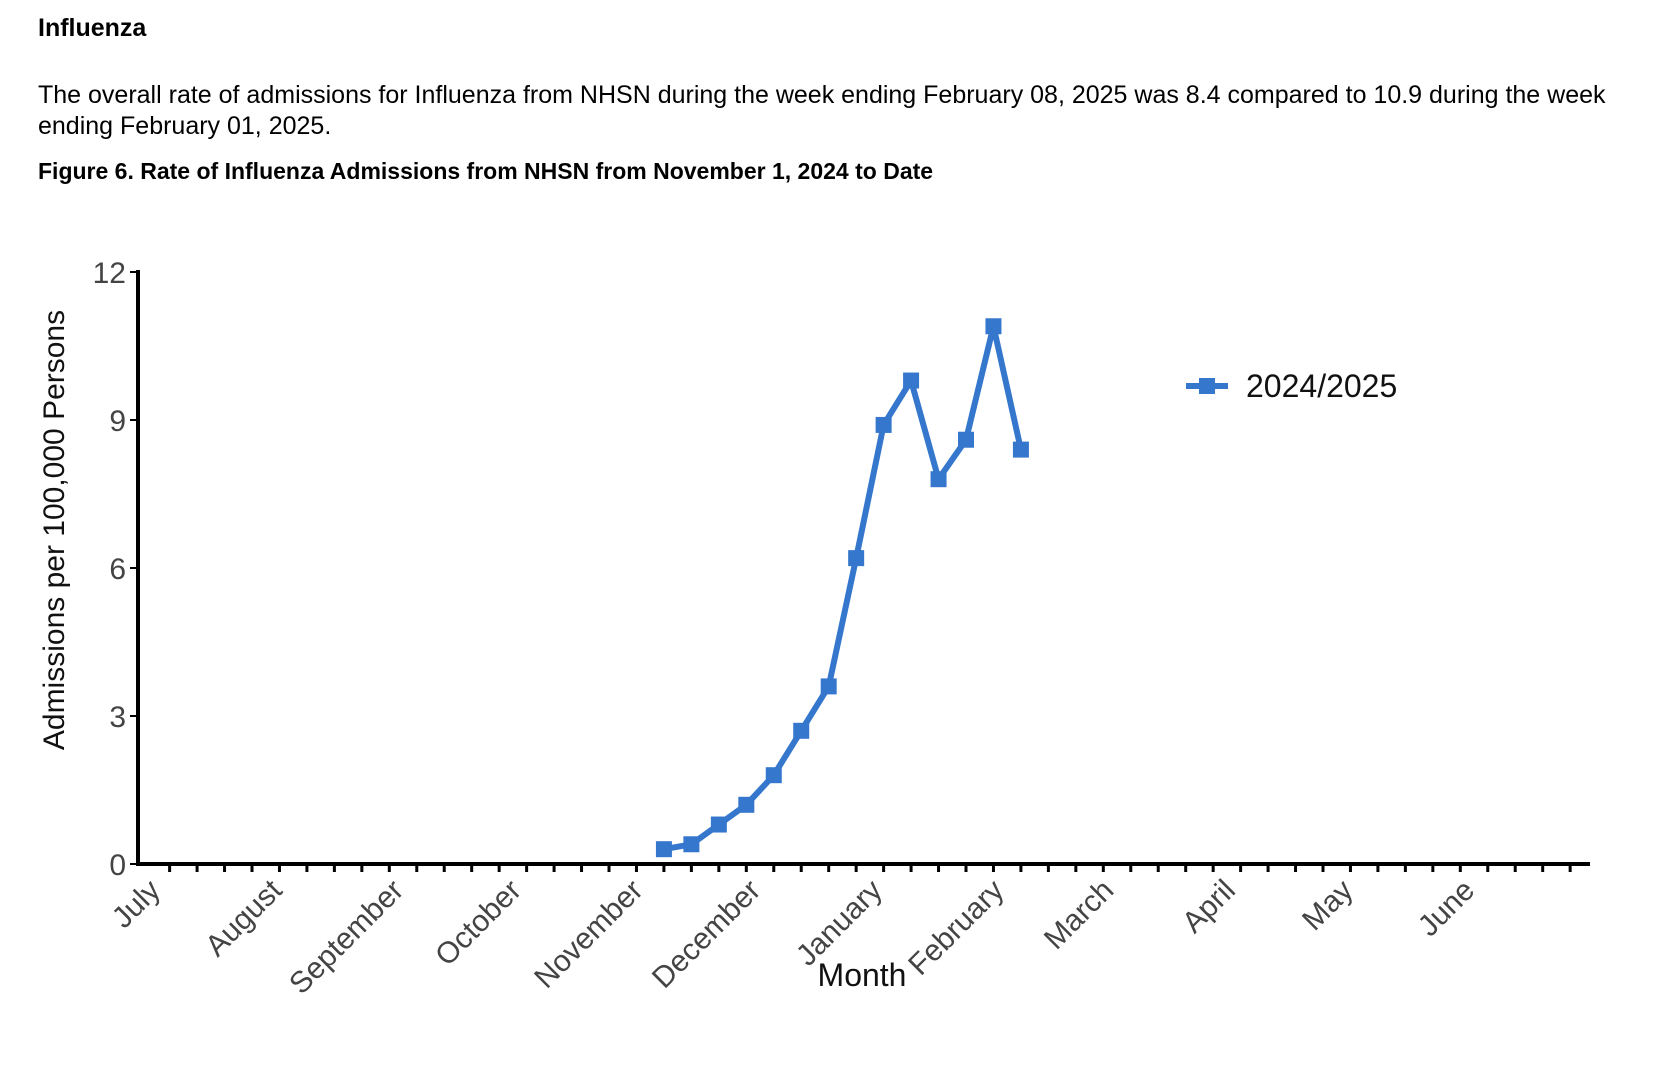  Describe the element at coordinates (478, 923) in the screenshot. I see `x-tick-label: October` at that location.